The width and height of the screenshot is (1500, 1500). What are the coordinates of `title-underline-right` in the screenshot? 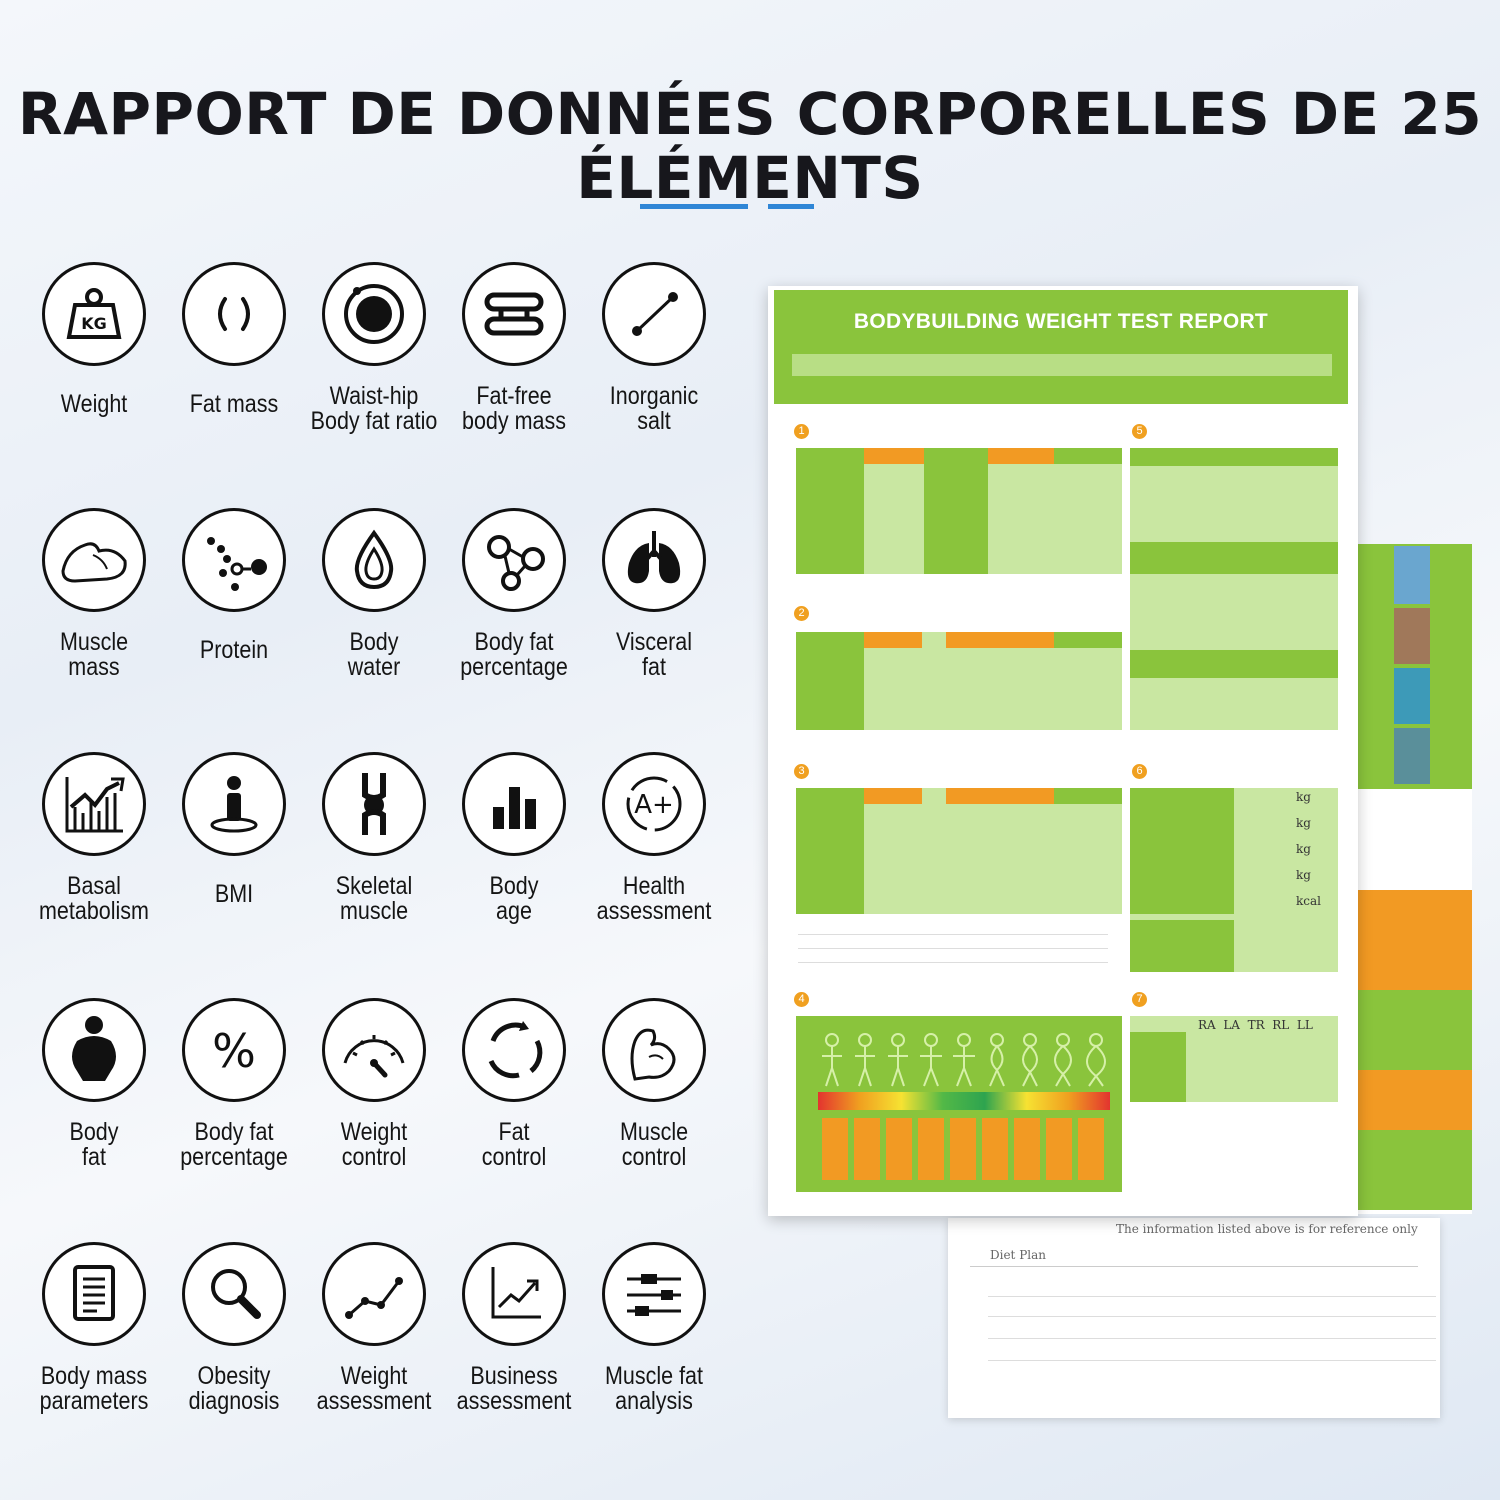 It's located at (791, 206).